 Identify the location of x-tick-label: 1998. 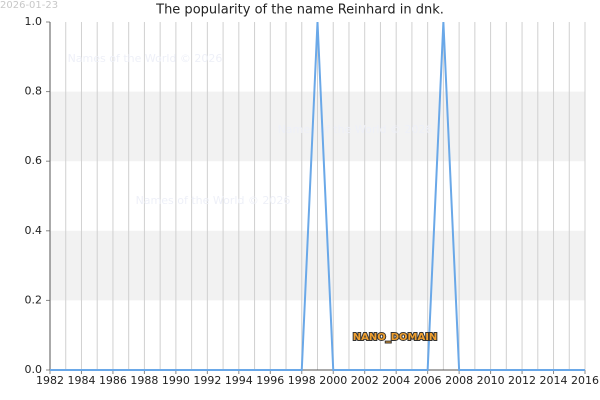
(302, 380).